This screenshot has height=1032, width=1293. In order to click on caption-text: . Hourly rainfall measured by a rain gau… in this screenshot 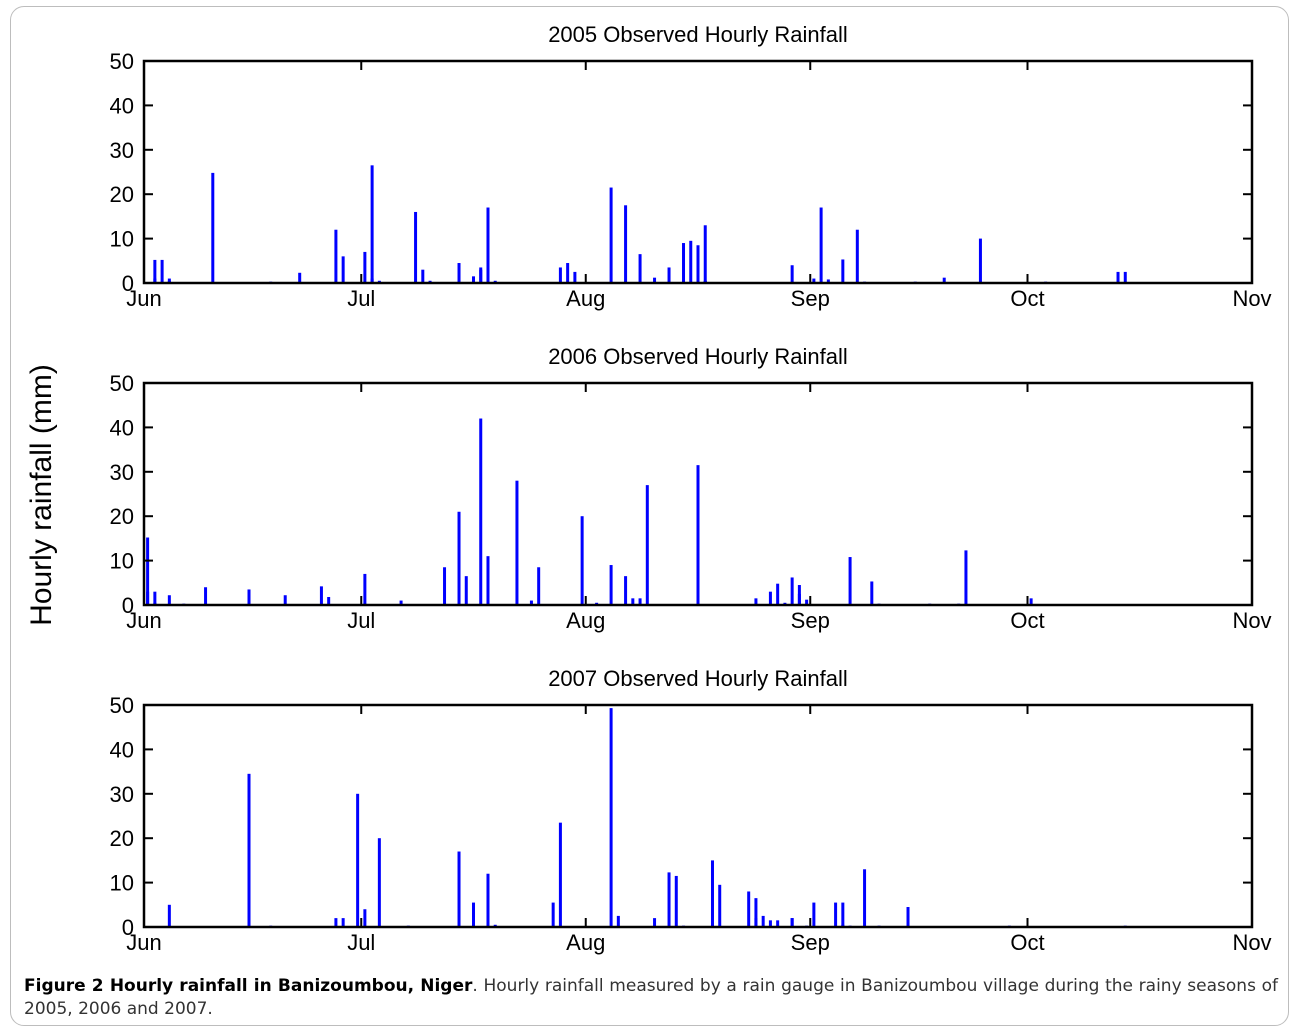, I will do `click(651, 997)`.